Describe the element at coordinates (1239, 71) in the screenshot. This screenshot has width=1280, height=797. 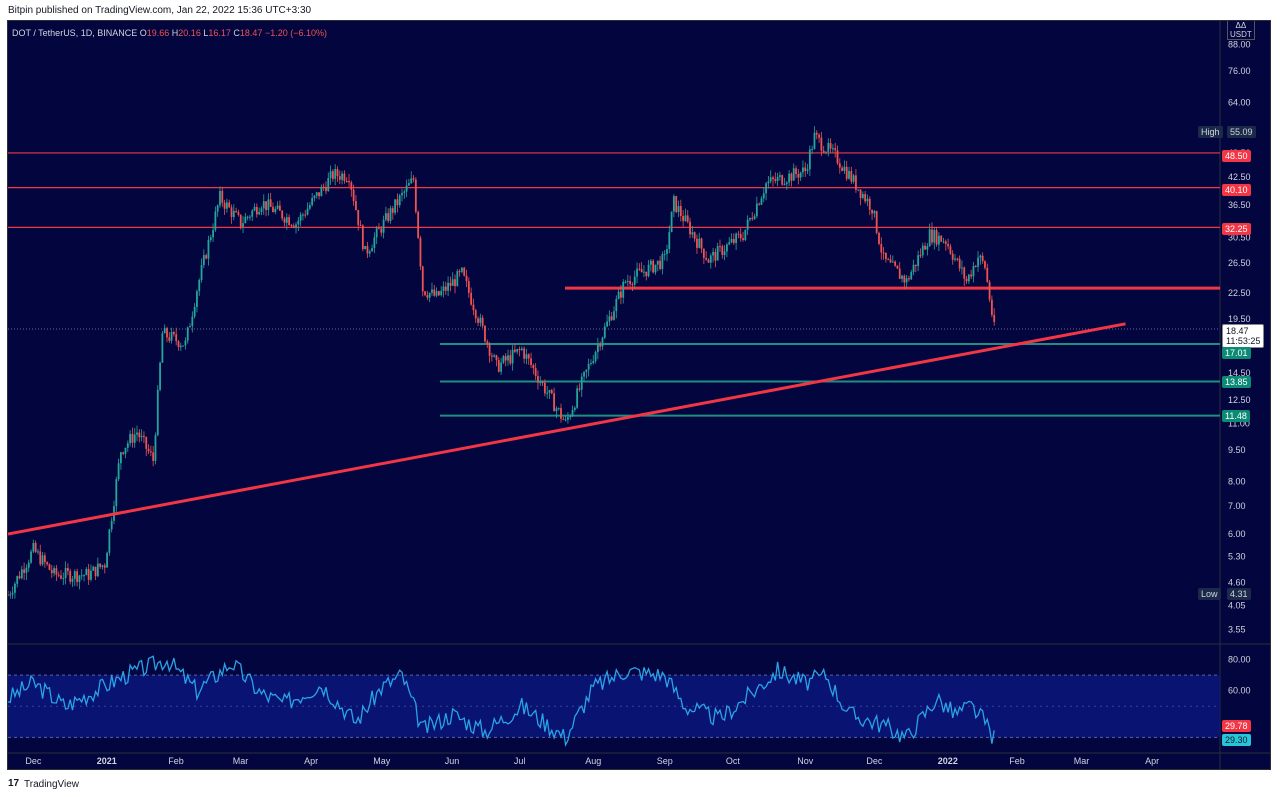
I see `price-tick: 76.00` at that location.